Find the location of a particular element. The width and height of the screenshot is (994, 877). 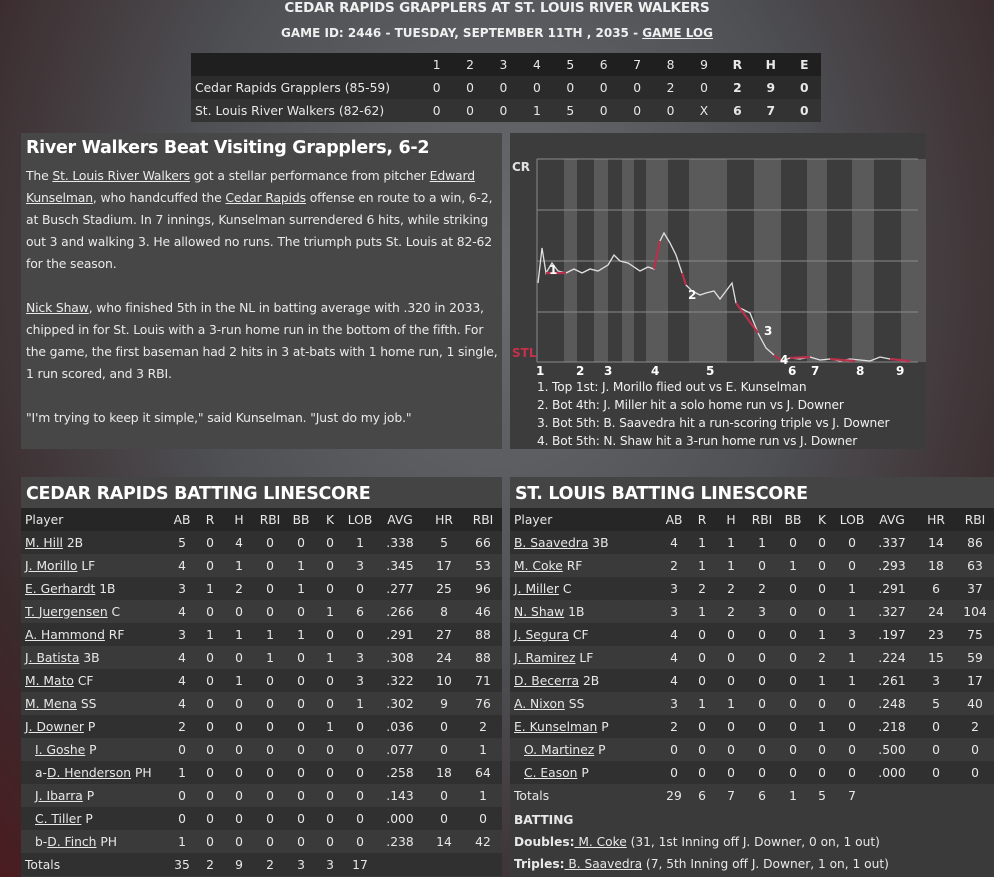

stl-axis-label: STL is located at coordinates (524, 353).